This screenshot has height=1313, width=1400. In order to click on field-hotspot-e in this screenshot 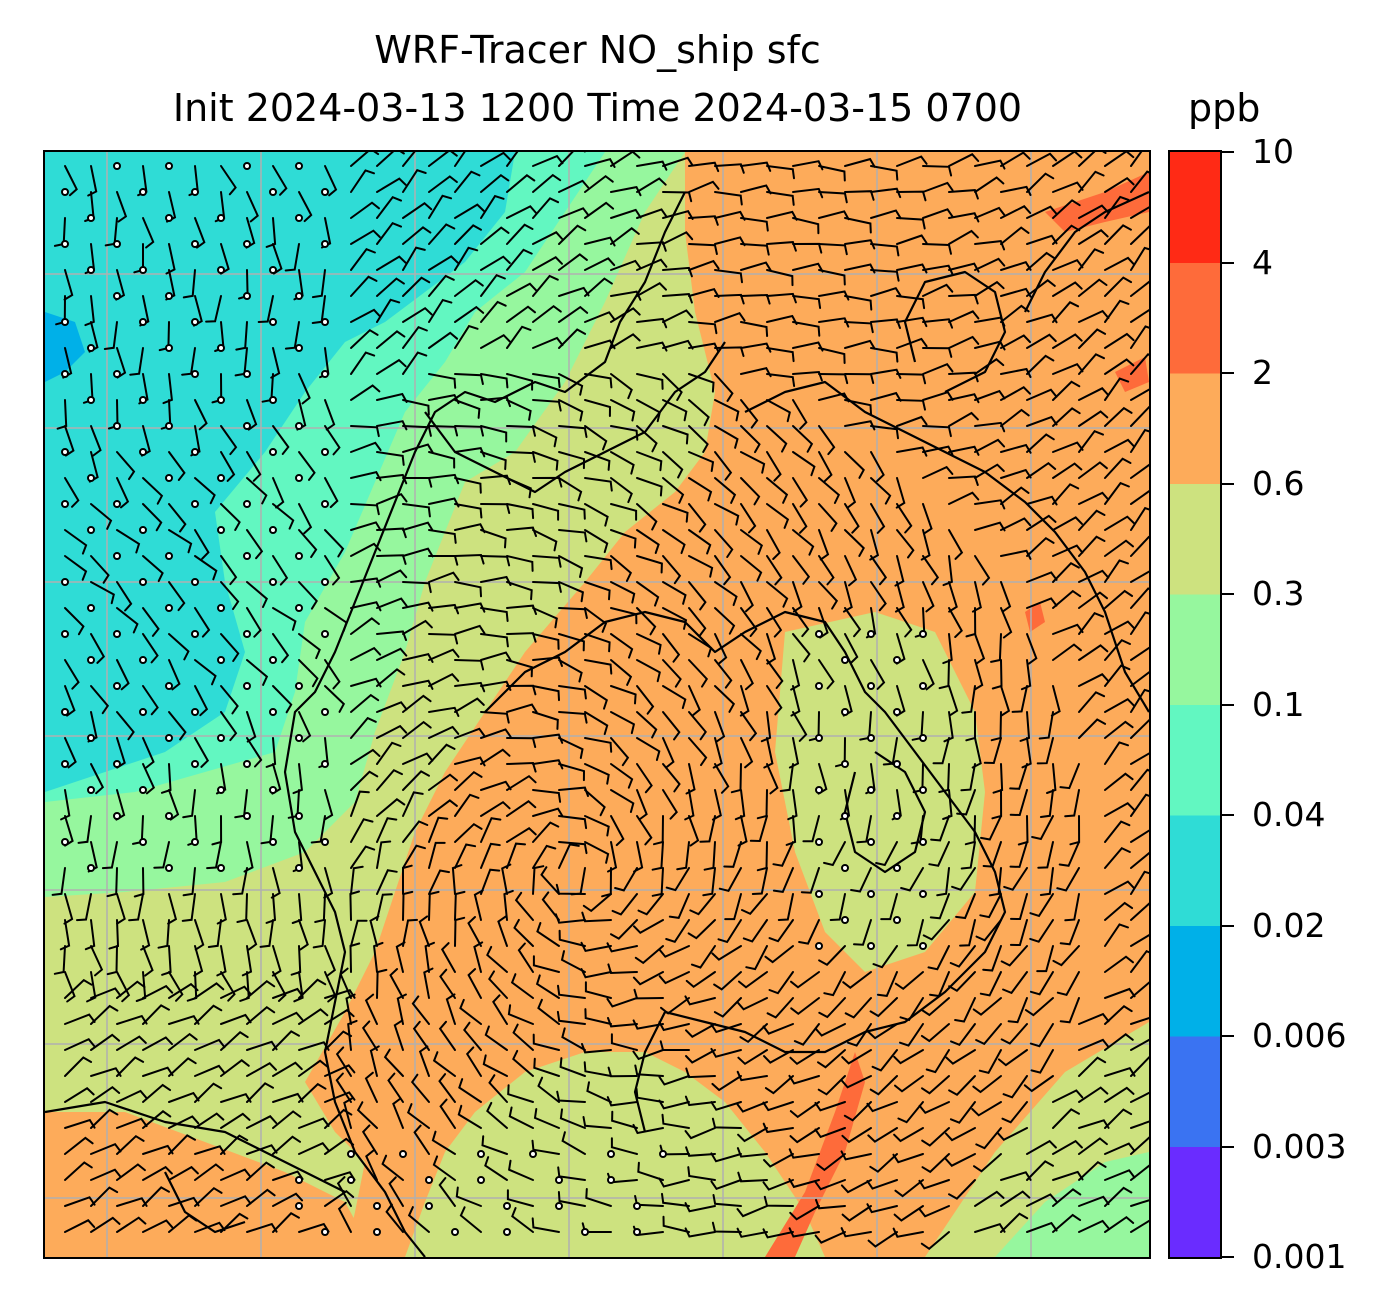, I will do `click(1132, 374)`.